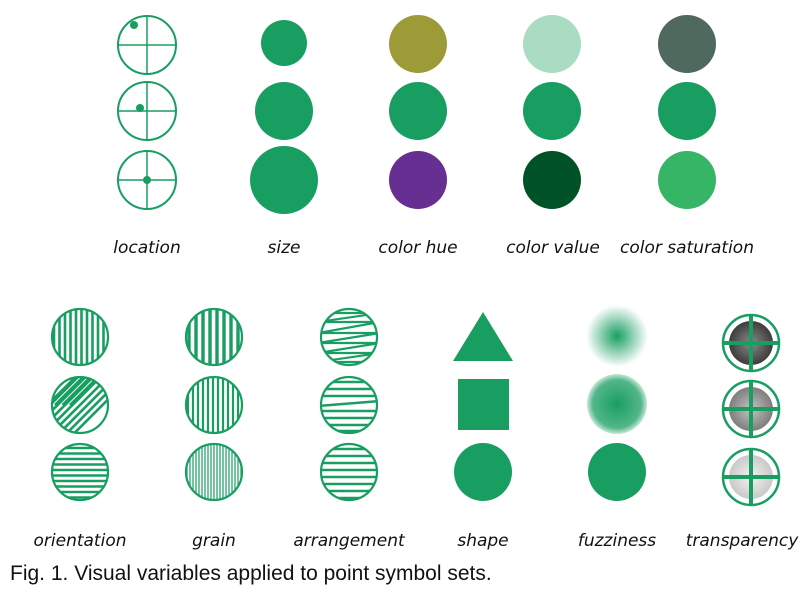  What do you see at coordinates (349, 337) in the screenshot?
I see `arrangement-symbol-zigzag` at bounding box center [349, 337].